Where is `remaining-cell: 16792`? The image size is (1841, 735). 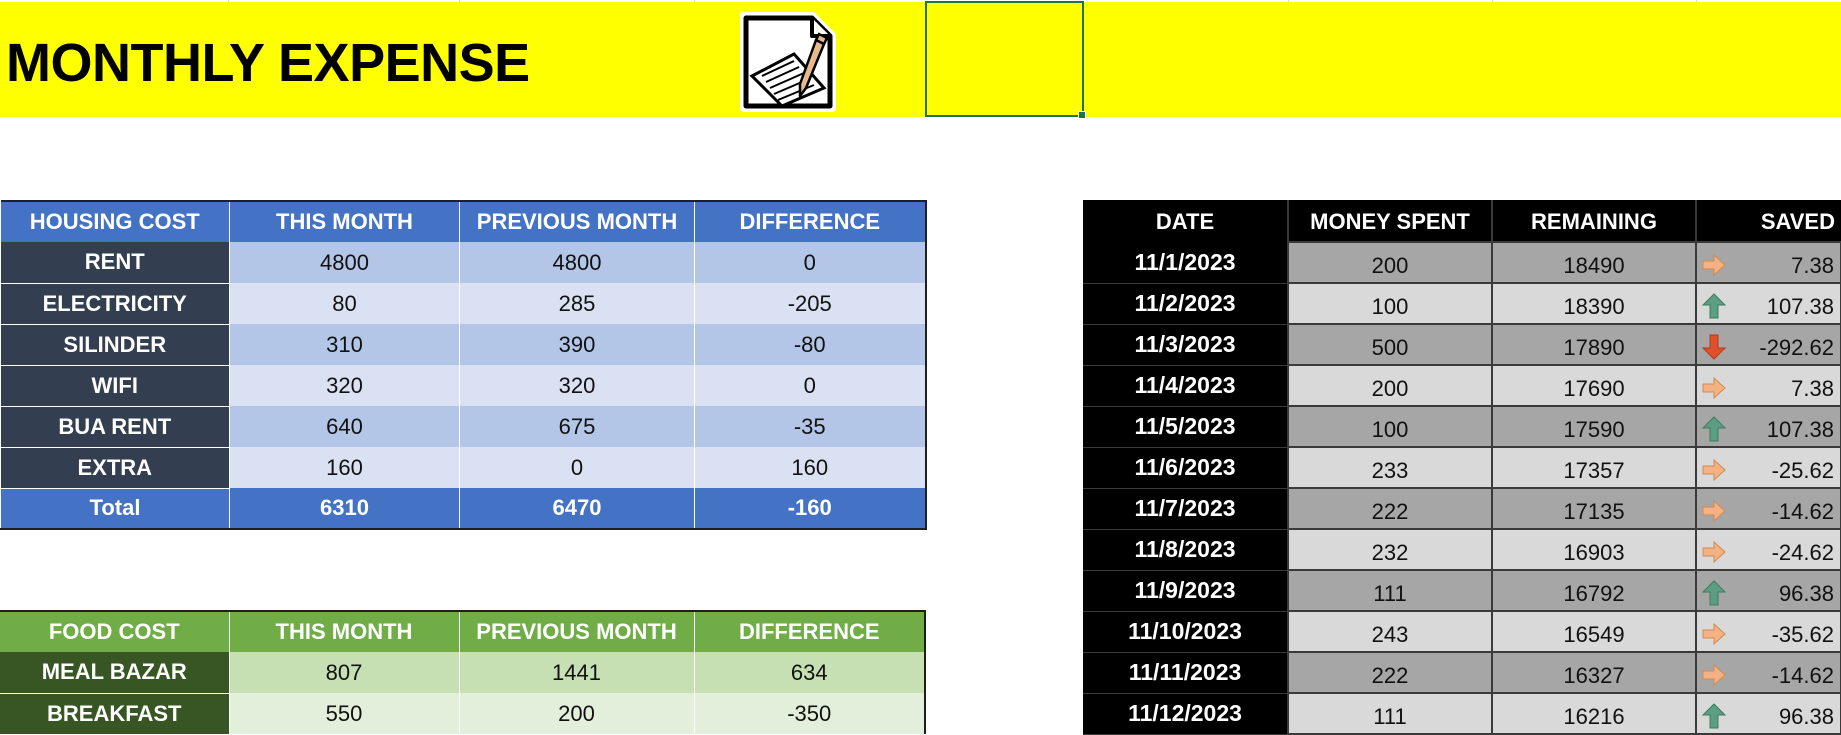 remaining-cell: 16792 is located at coordinates (1594, 590).